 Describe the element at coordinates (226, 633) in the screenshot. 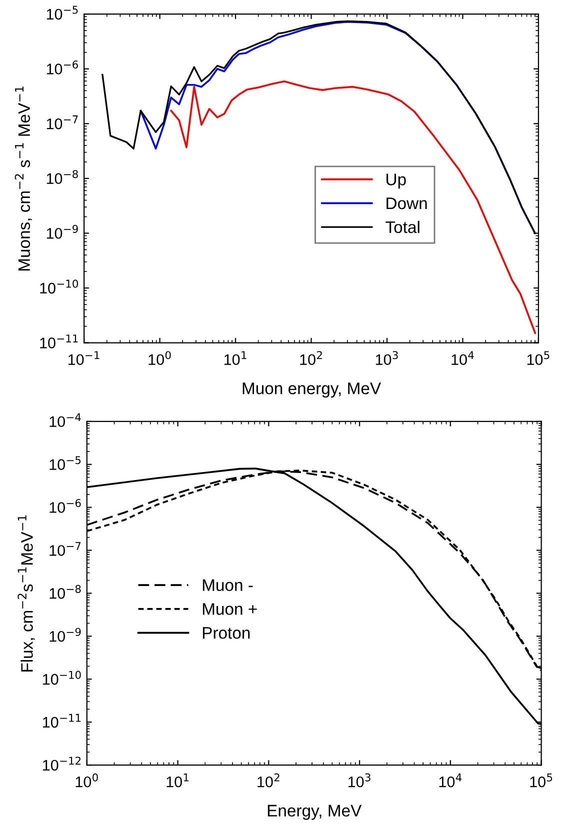

I see `legend-label: Proton` at that location.